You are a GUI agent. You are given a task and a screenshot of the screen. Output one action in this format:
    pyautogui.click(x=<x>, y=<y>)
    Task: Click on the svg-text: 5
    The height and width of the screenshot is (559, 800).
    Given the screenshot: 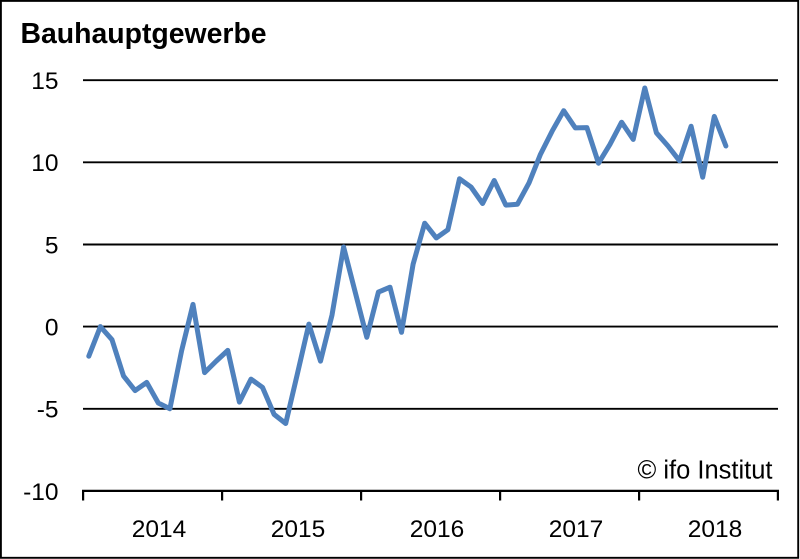 What is the action you would take?
    pyautogui.click(x=52, y=245)
    